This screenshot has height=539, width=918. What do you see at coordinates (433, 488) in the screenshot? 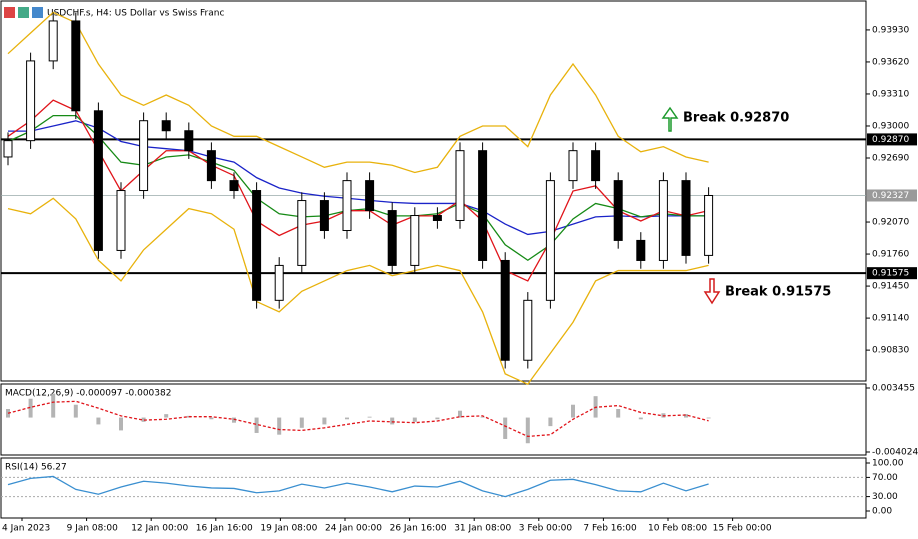
I see `rsi-pane` at bounding box center [433, 488].